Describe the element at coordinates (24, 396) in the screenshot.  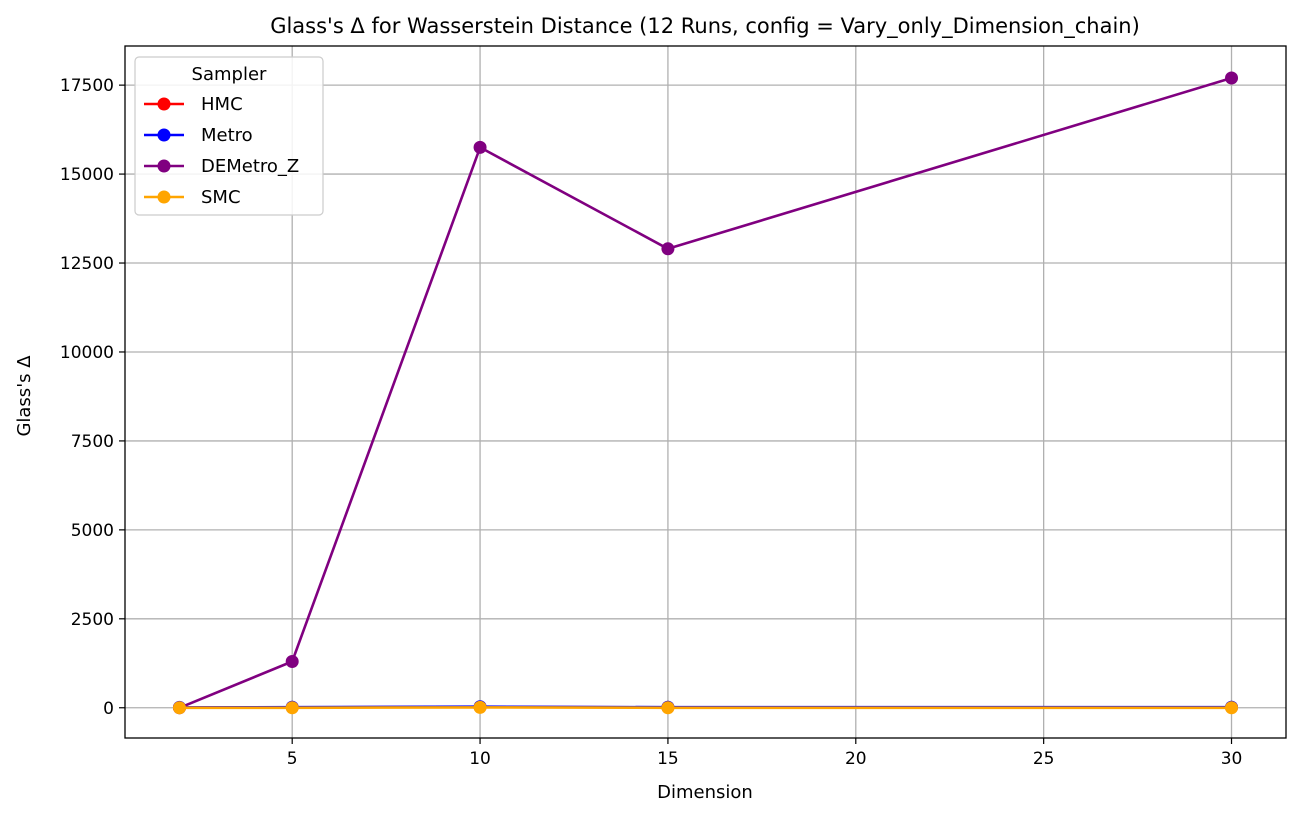
I see `y-axis-label: Glass's Δ` at that location.